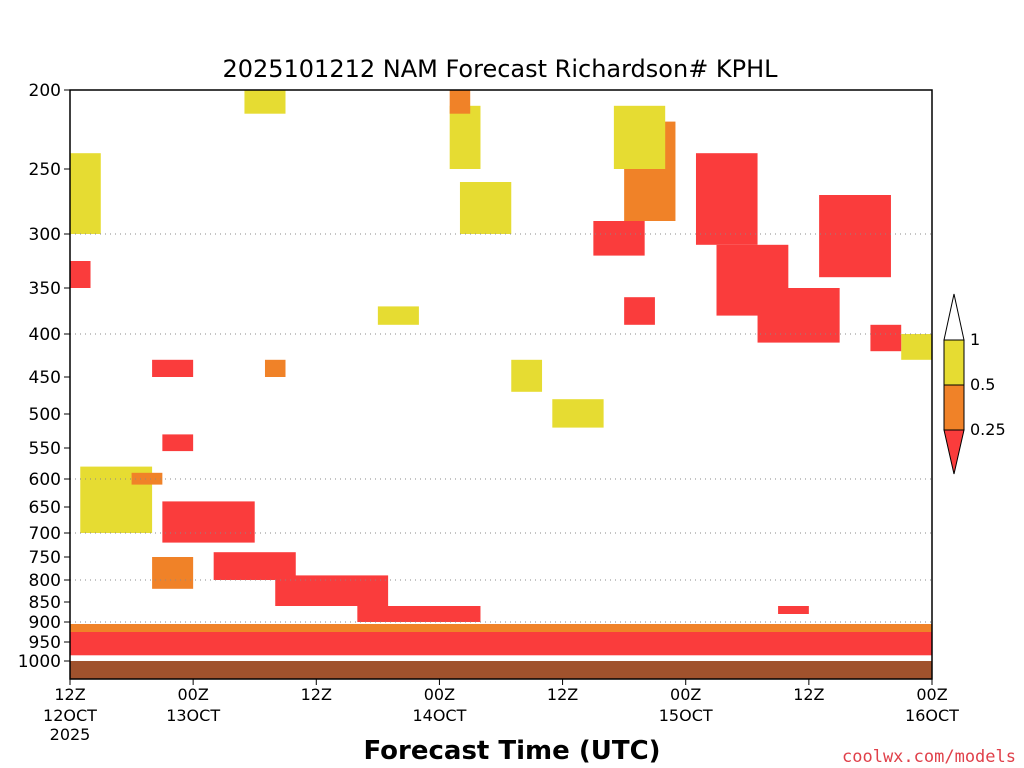  What do you see at coordinates (932, 715) in the screenshot?
I see `x-tick-label-mid-7: 16OCT` at bounding box center [932, 715].